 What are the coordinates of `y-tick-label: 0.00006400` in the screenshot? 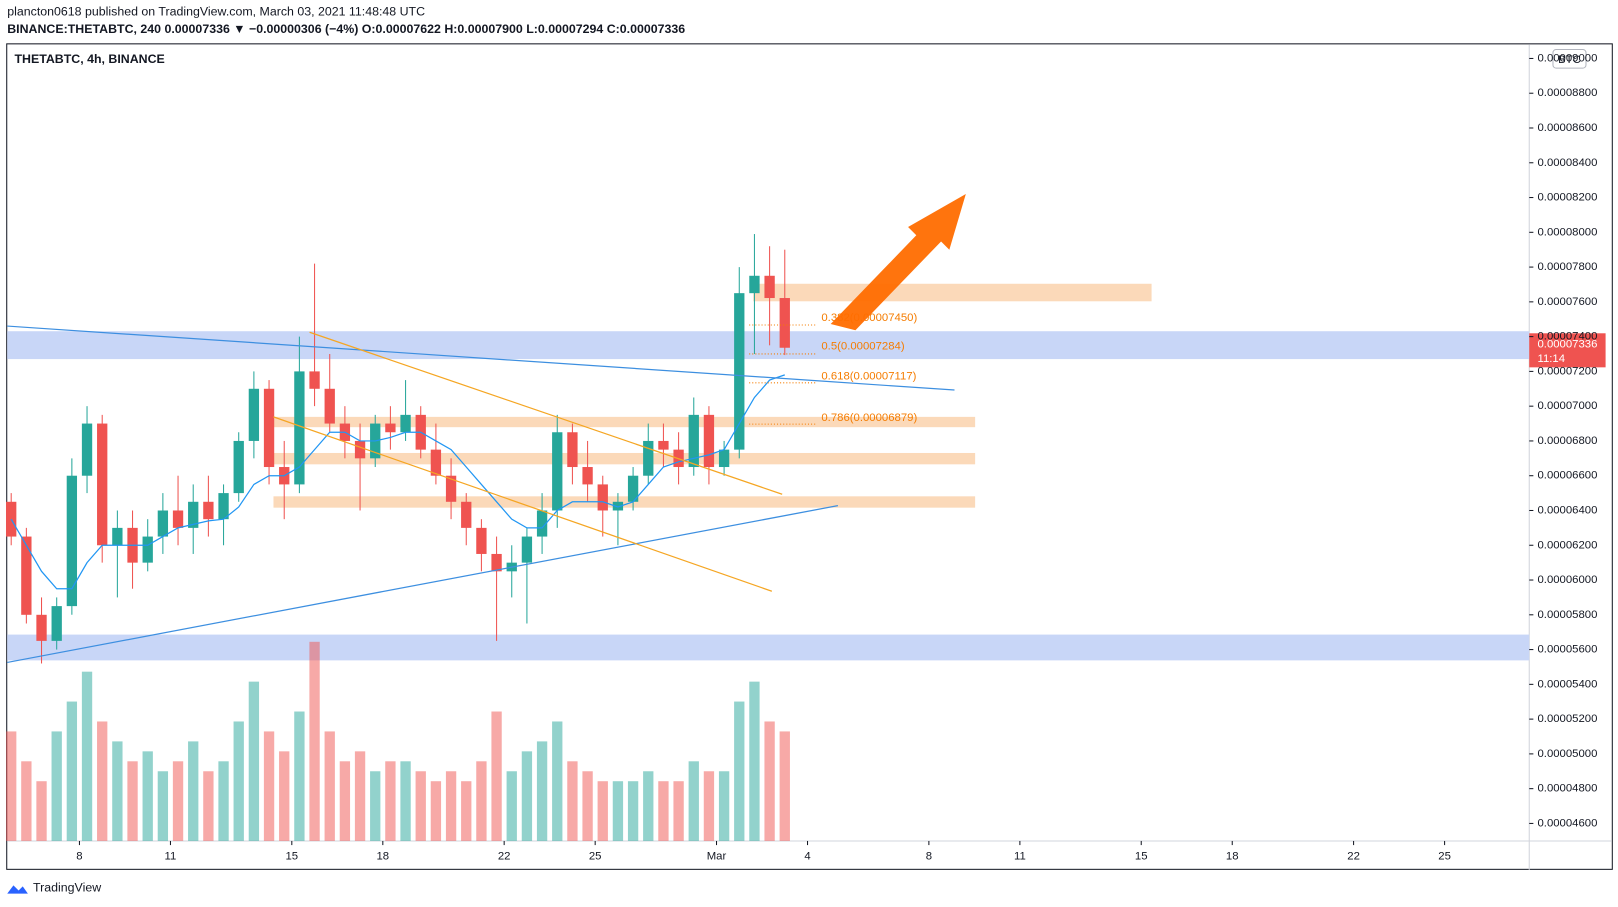 It's located at (1567, 510).